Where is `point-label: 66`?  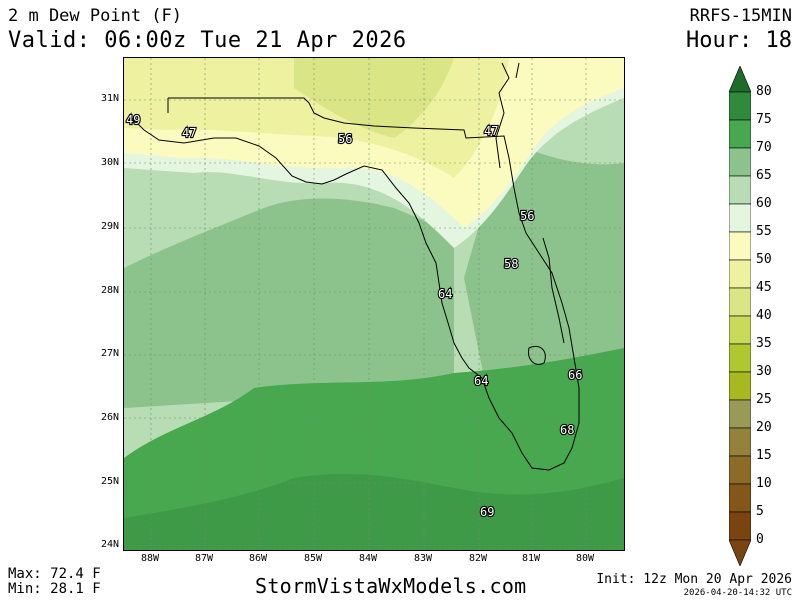 point-label: 66 is located at coordinates (575, 375).